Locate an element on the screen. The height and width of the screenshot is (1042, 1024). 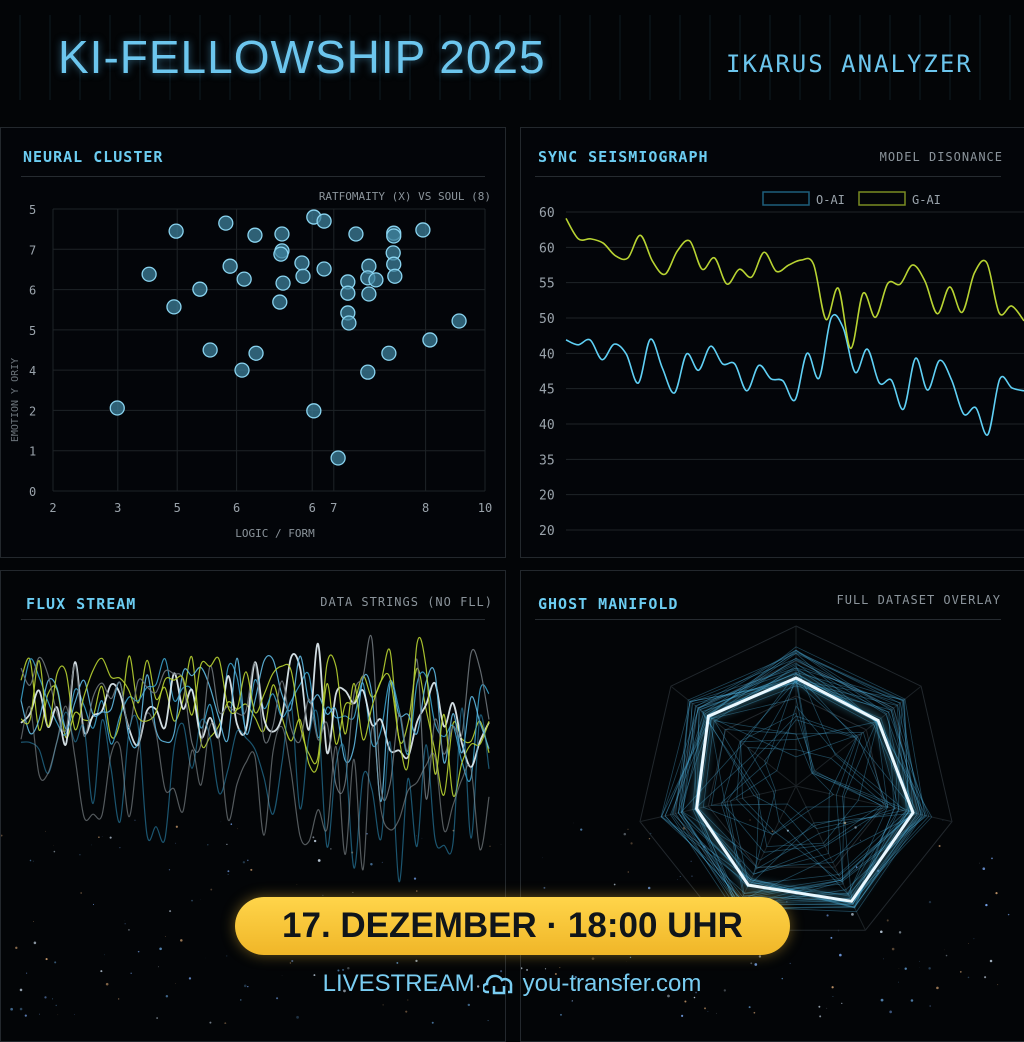
y-tick-label: 2 is located at coordinates (32, 411).